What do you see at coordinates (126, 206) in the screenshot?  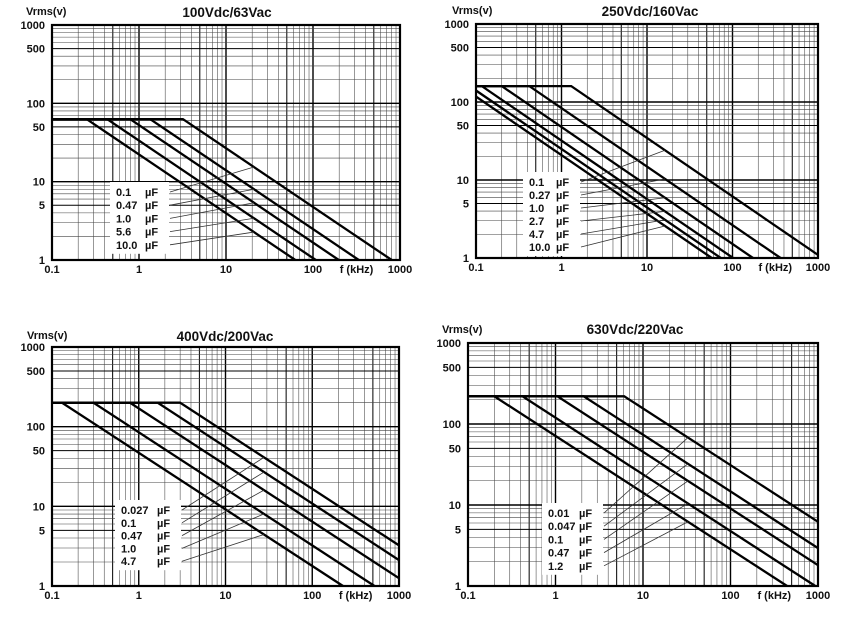 I see `legend-value: 0.47` at bounding box center [126, 206].